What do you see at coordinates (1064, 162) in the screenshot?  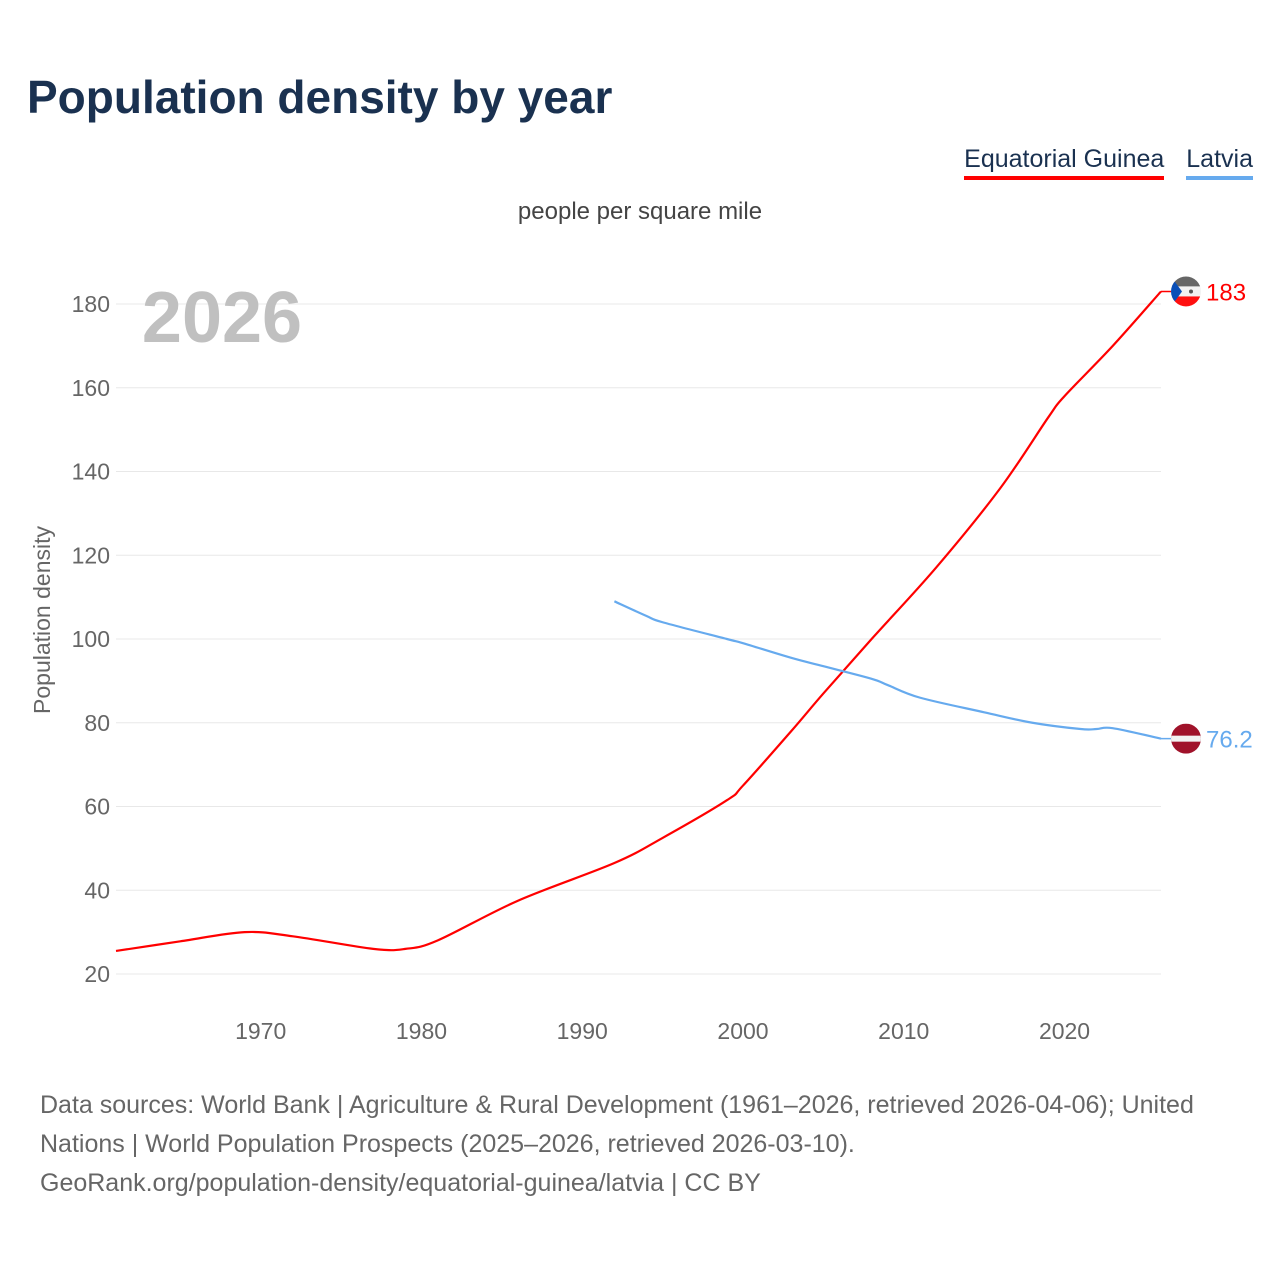 I see `legend-item-equatorial-guinea: Equatorial Guinea` at bounding box center [1064, 162].